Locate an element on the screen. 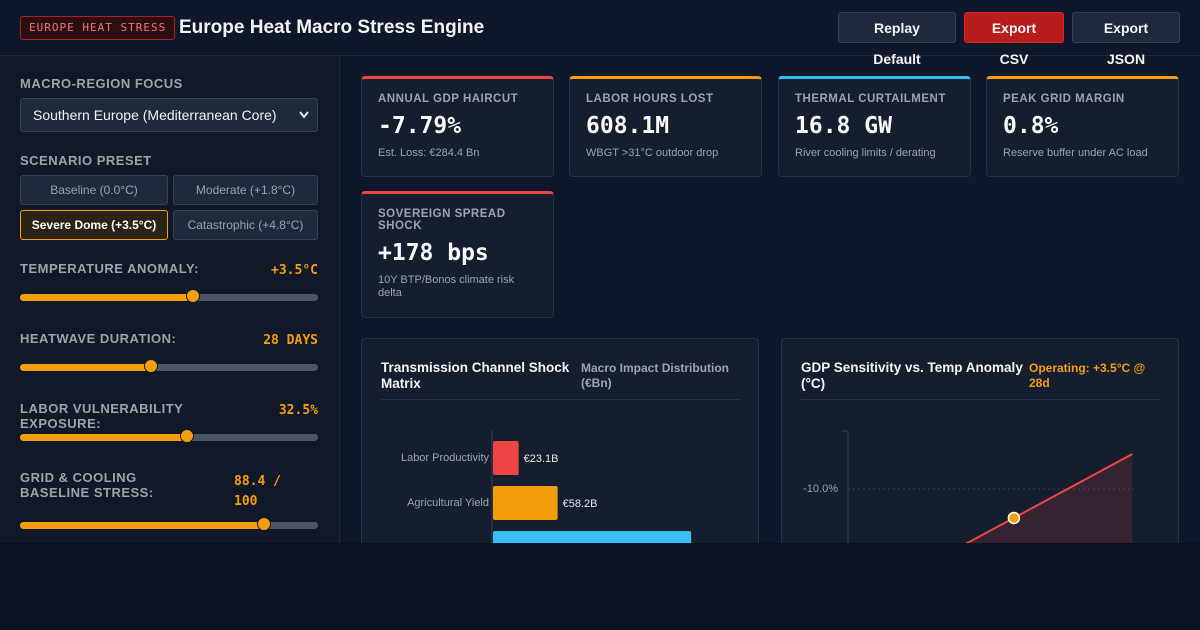 The height and width of the screenshot is (630, 1200). slider-value: 88.4 / 100 is located at coordinates (257, 491).